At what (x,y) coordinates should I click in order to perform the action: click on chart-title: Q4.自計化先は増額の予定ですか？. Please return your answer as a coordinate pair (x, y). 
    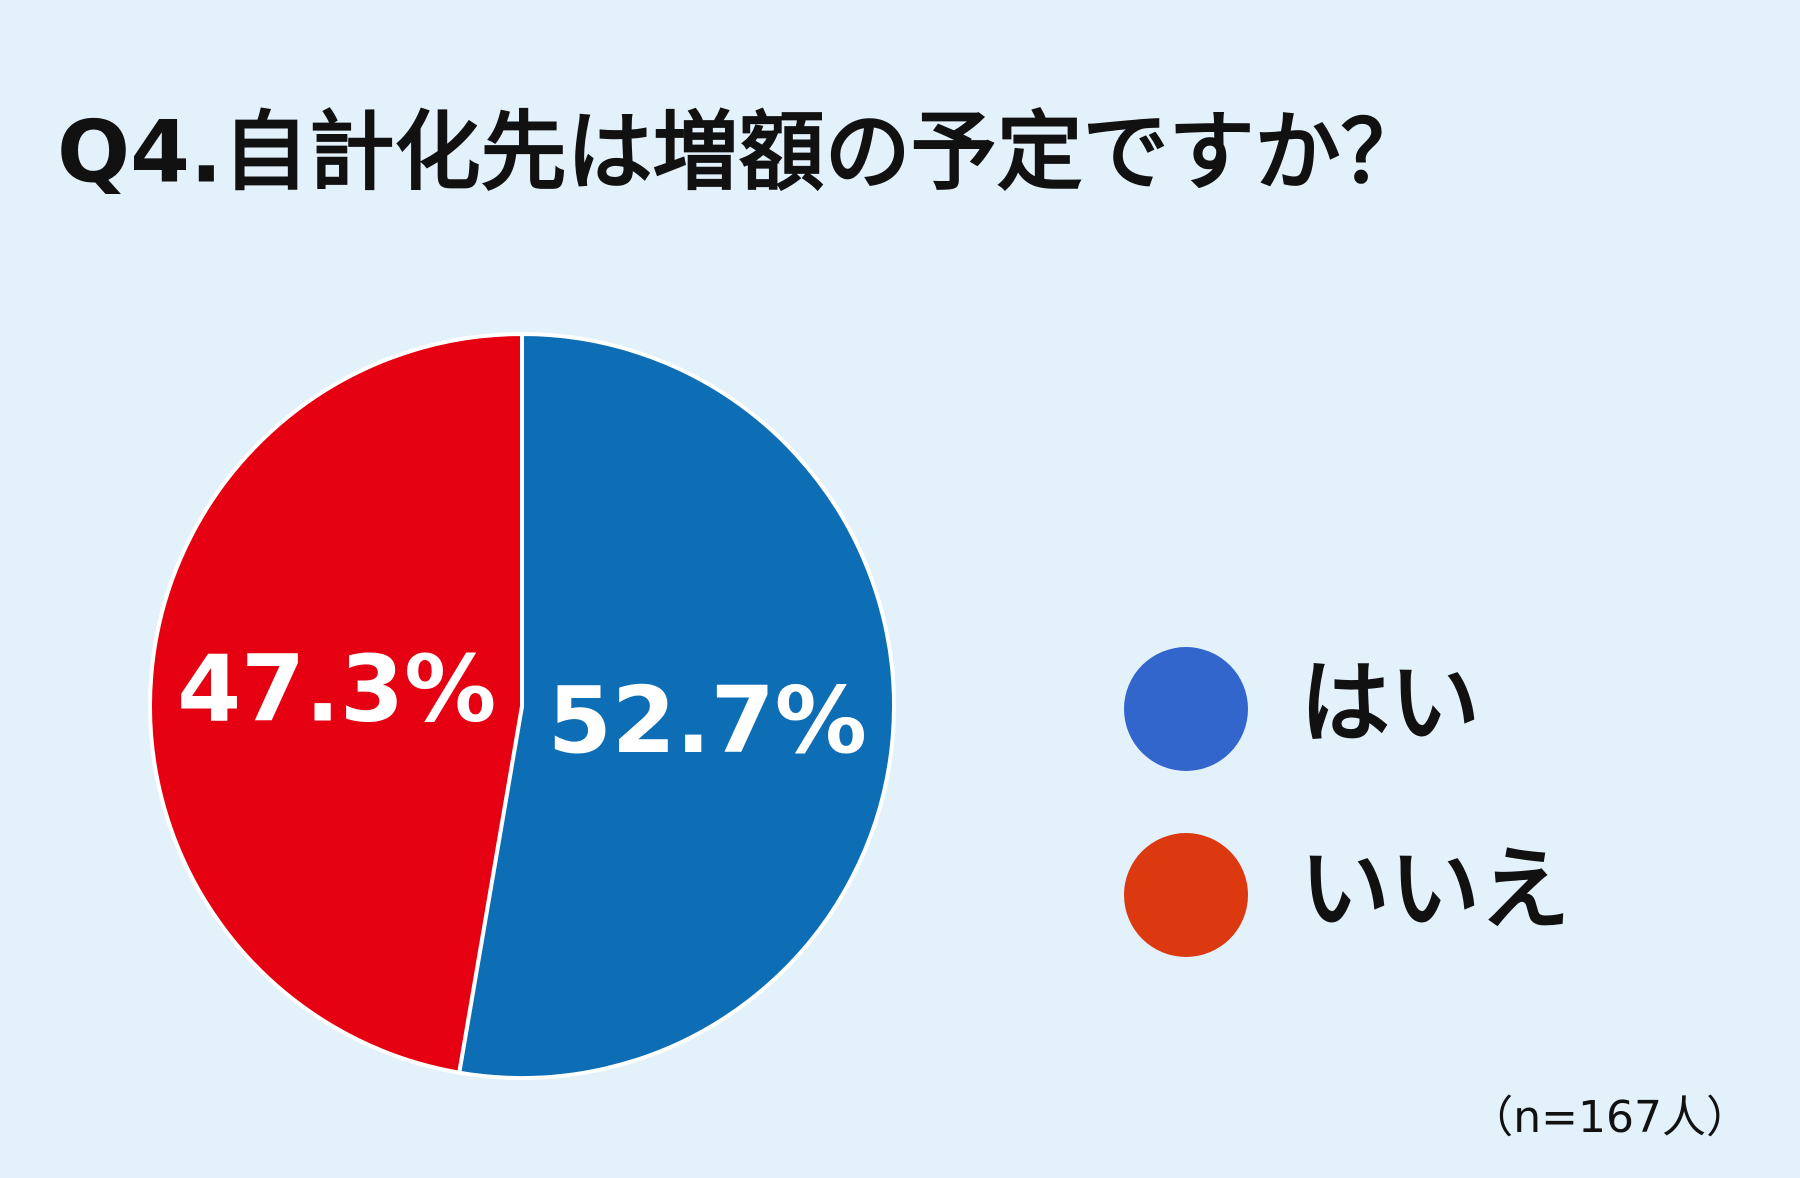
    Looking at the image, I should click on (742, 152).